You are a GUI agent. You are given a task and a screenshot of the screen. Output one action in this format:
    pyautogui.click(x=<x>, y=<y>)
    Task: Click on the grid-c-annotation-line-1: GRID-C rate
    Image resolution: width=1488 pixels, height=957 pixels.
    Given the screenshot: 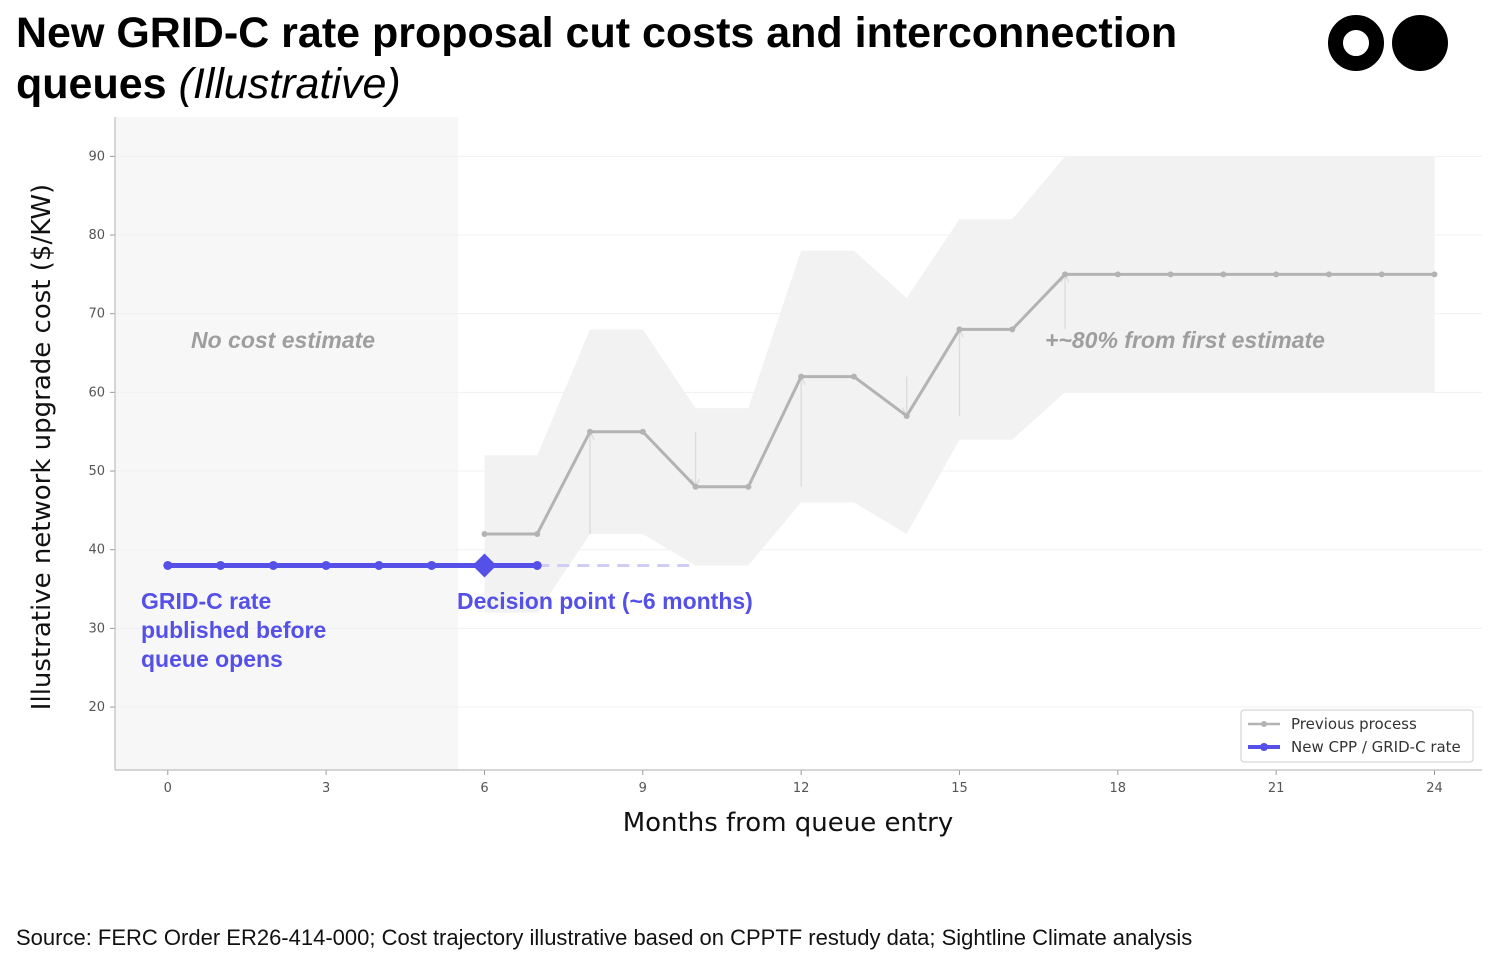 What is the action you would take?
    pyautogui.click(x=206, y=601)
    